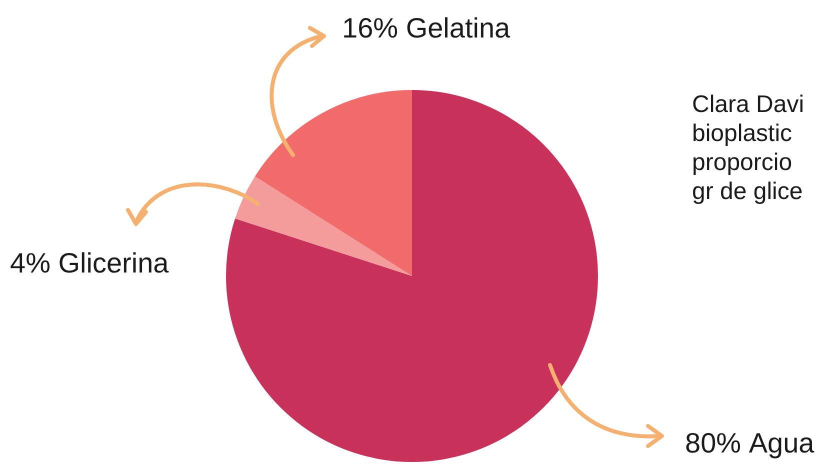  Describe the element at coordinates (748, 104) in the screenshot. I see `text: Clara Davi` at that location.